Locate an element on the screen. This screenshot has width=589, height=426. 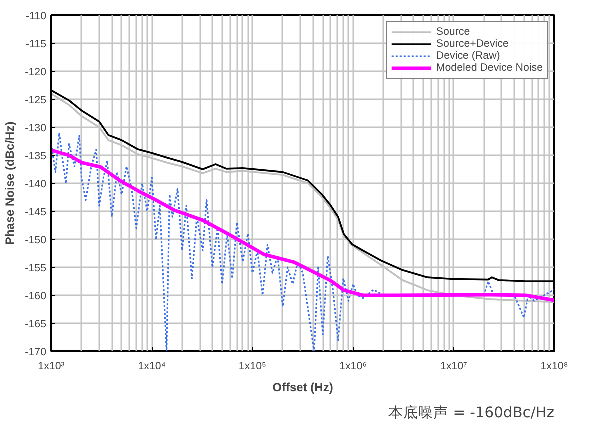
legend-label: Source+Device is located at coordinates (472, 44).